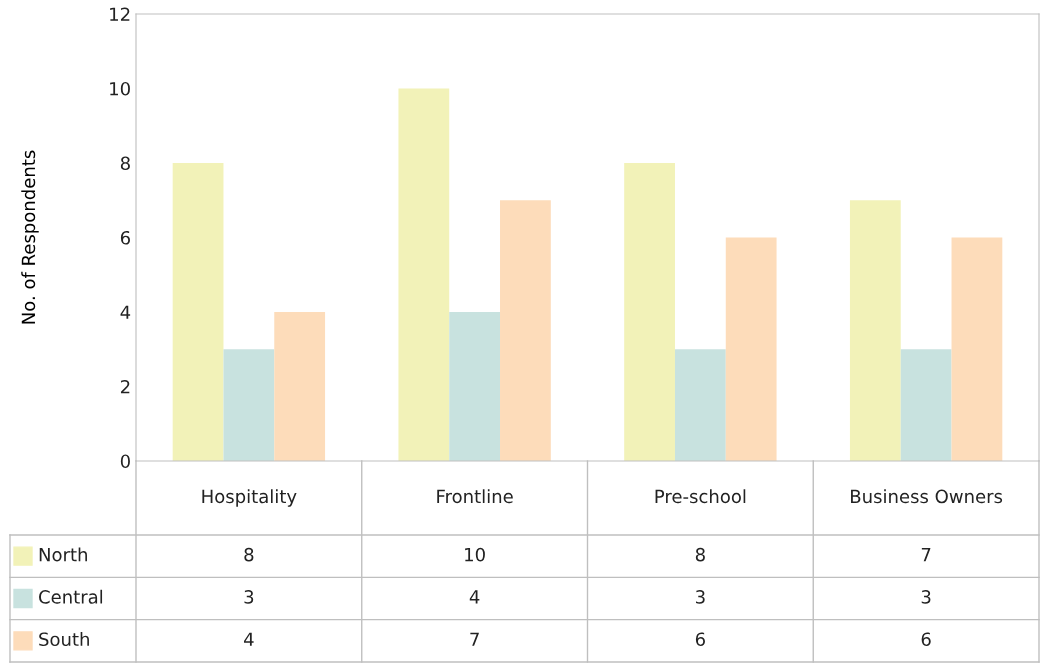 This screenshot has height=663, width=1040. What do you see at coordinates (475, 496) in the screenshot?
I see `x-tick-label: Frontline` at bounding box center [475, 496].